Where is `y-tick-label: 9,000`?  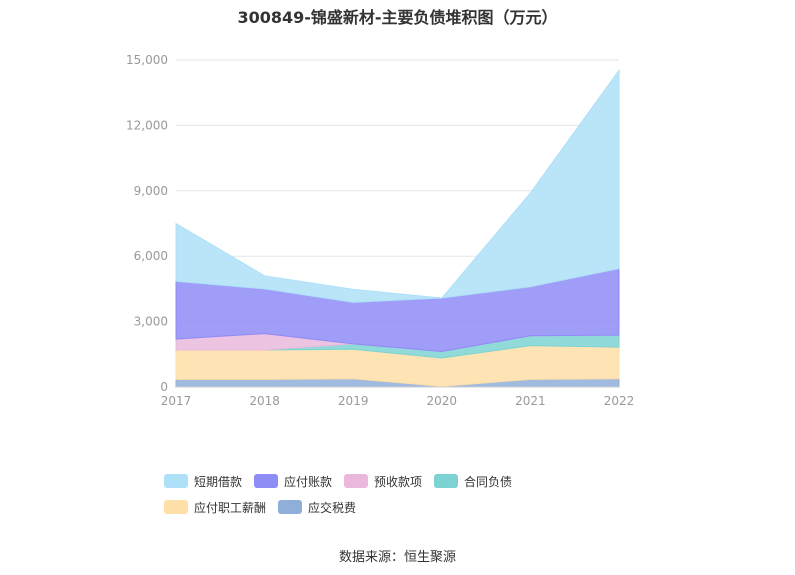 y-tick-label: 9,000 is located at coordinates (151, 191).